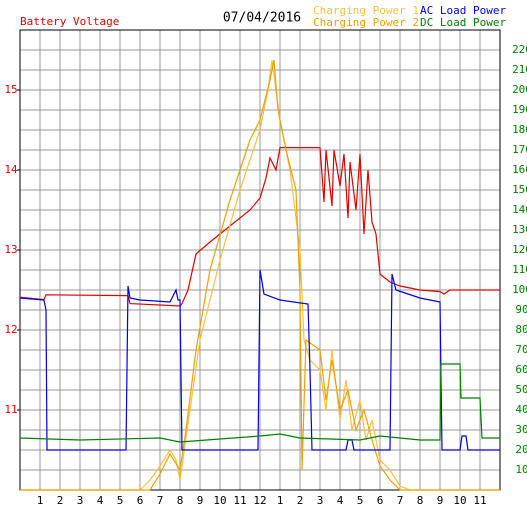 The height and width of the screenshot is (510, 527). I want to click on y2-tick-label: 160, so click(519, 169).